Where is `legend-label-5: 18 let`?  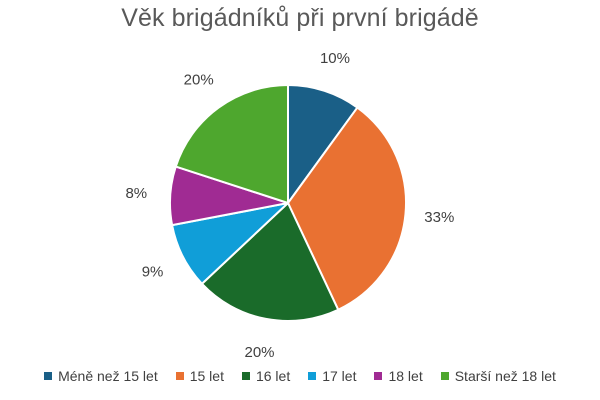 legend-label-5: 18 let is located at coordinates (405, 376).